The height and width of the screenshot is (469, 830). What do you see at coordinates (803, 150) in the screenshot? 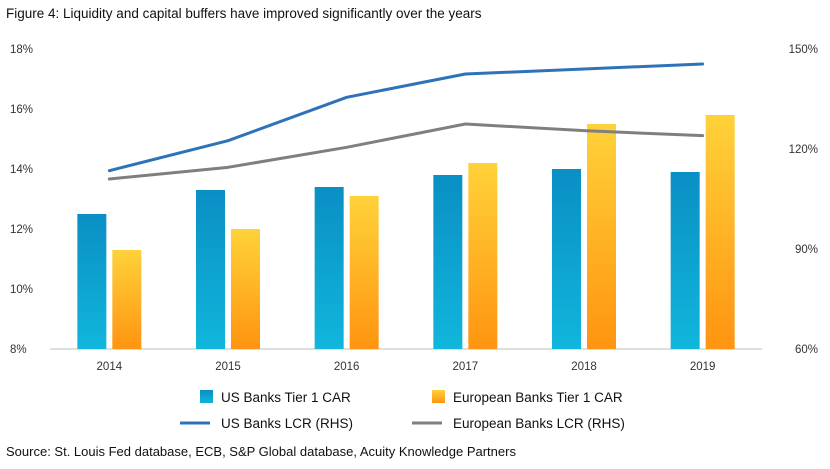
I see `y2-tick-label: 120%` at bounding box center [803, 150].